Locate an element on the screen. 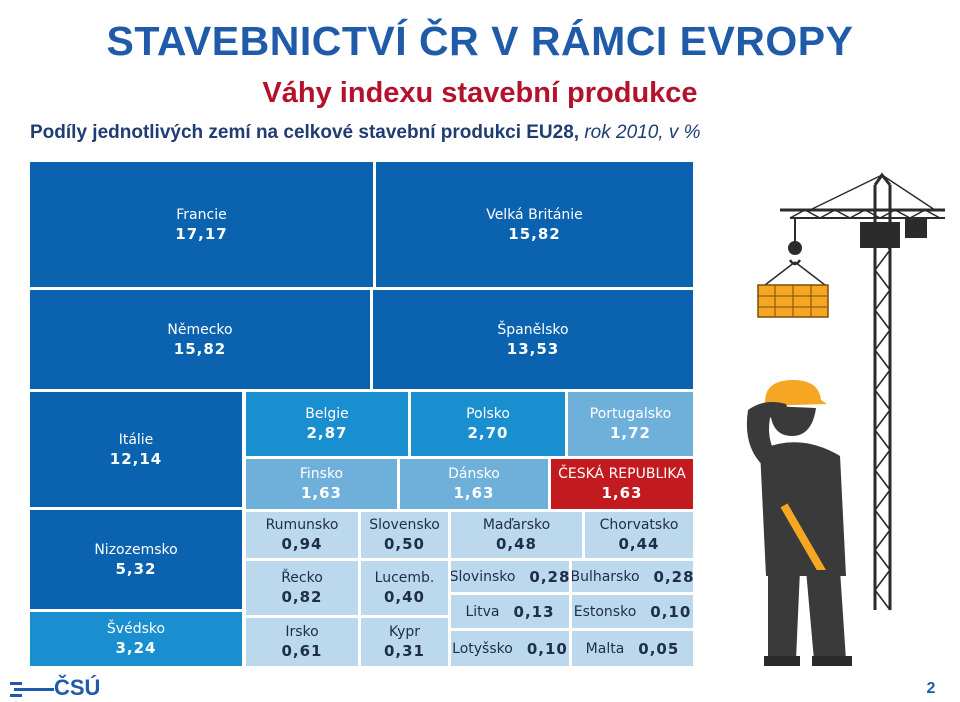 The width and height of the screenshot is (960, 702). tile-value: 0,48 is located at coordinates (516, 544).